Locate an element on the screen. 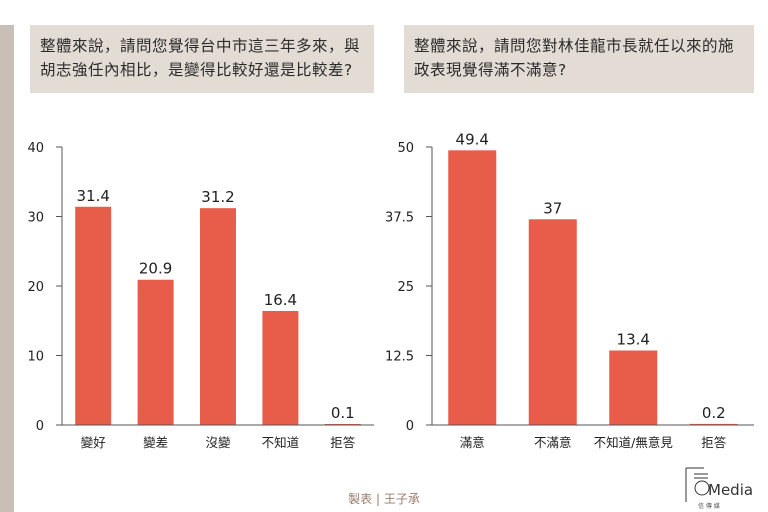 This screenshot has height=512, width=768. left-chart-ytick-label: 10 is located at coordinates (35, 357).